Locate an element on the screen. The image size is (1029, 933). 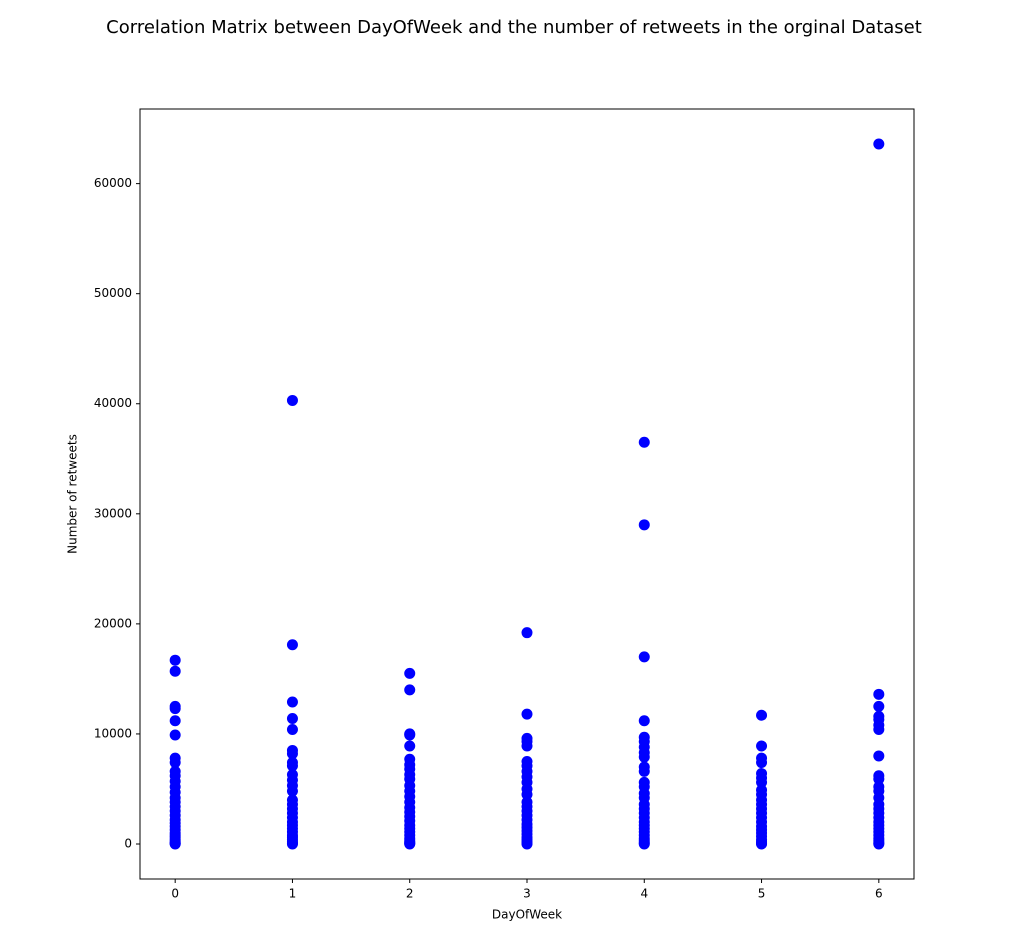
x-tick-label: 4 is located at coordinates (644, 894).